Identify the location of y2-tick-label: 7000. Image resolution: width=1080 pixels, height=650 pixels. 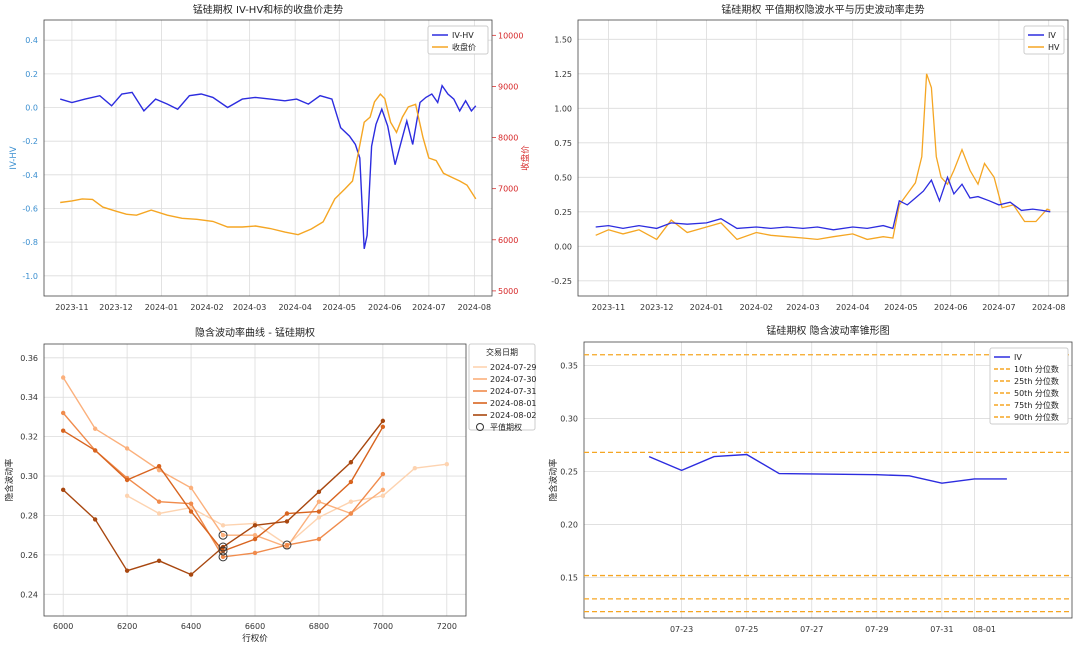
(508, 189).